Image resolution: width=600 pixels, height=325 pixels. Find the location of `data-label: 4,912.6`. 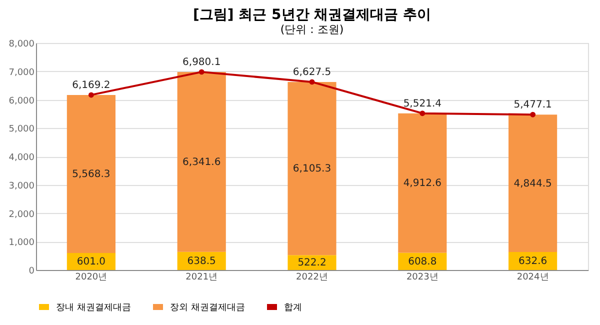

data-label: 4,912.6 is located at coordinates (422, 184).